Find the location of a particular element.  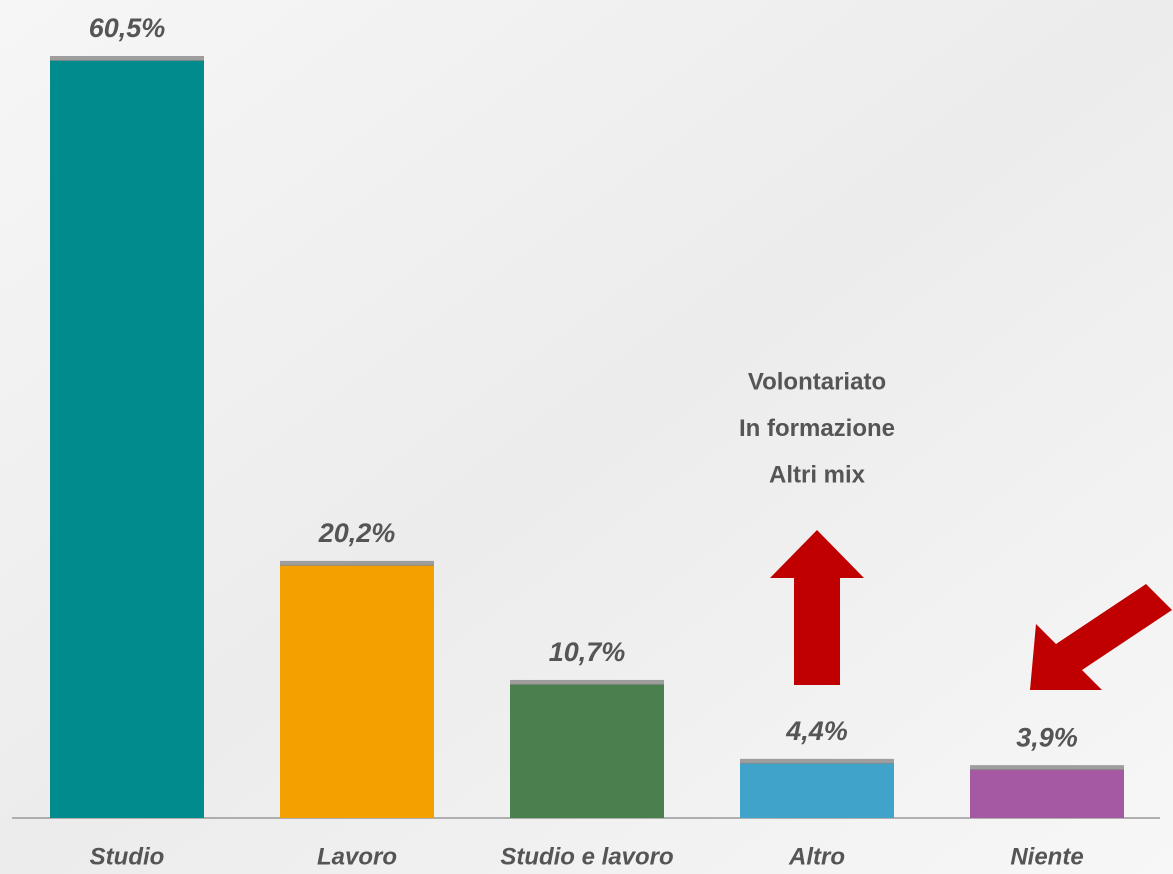

x-tick-label: Lavoro is located at coordinates (357, 856).